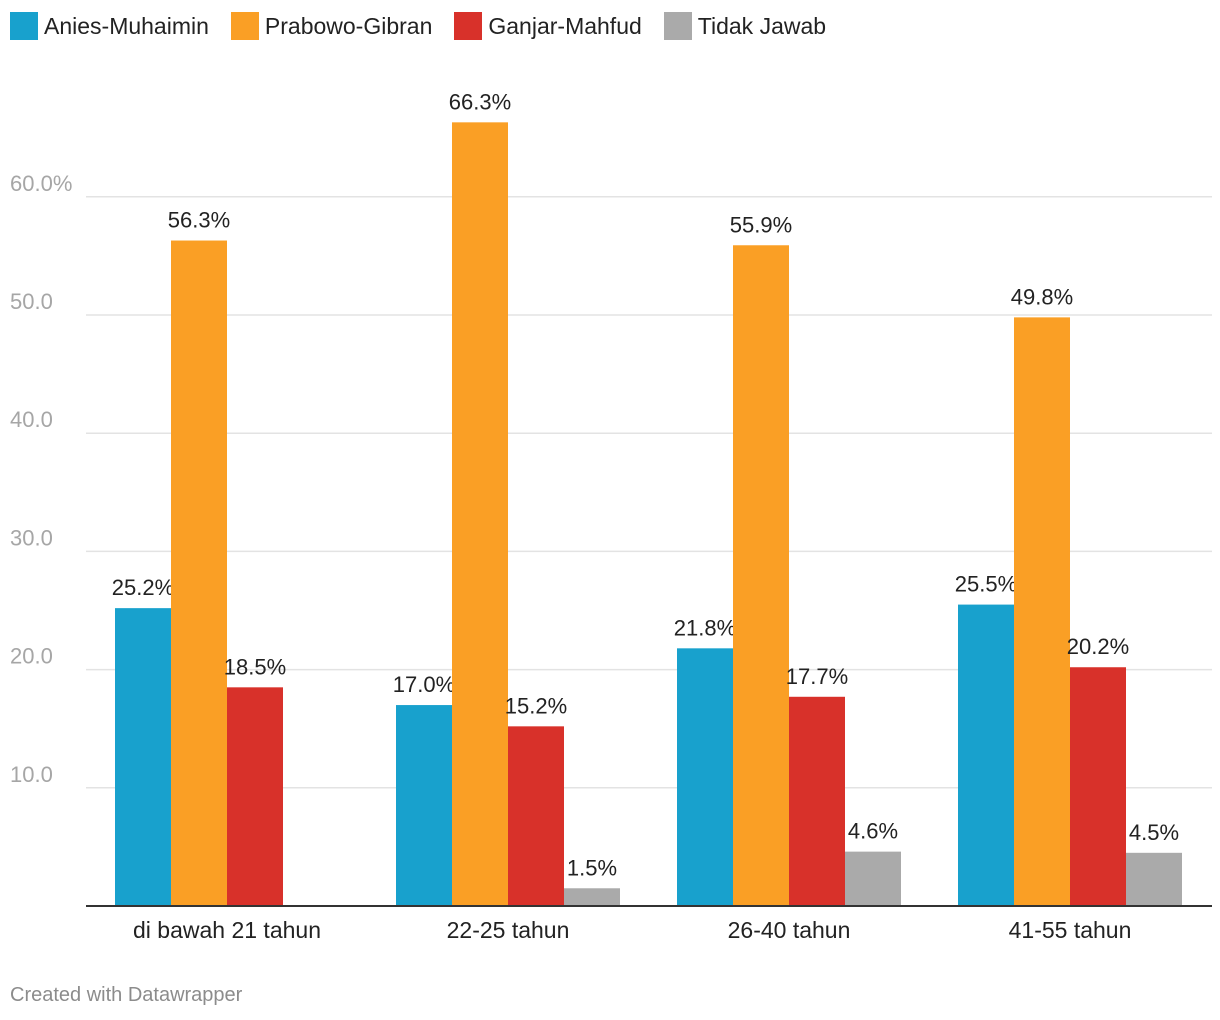  Describe the element at coordinates (31, 774) in the screenshot. I see `y-tick-label-10: 10.0` at that location.